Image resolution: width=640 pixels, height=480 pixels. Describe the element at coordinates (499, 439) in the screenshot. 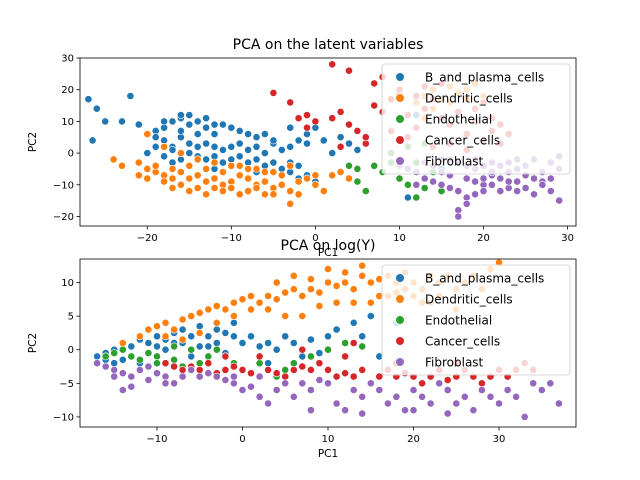

I see `x-tick-label: 30` at that location.